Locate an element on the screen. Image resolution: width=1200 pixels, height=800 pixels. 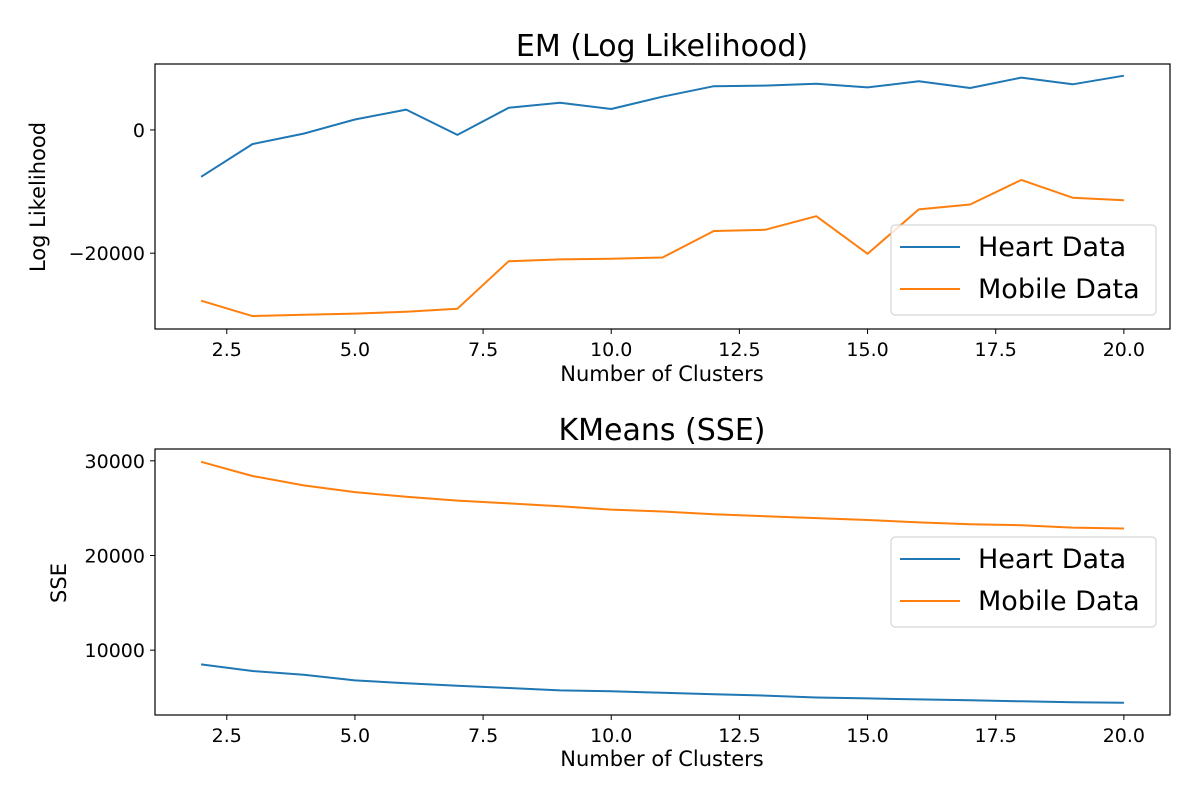
kmeans-x-axis-label: Number of Clusters is located at coordinates (661, 759).